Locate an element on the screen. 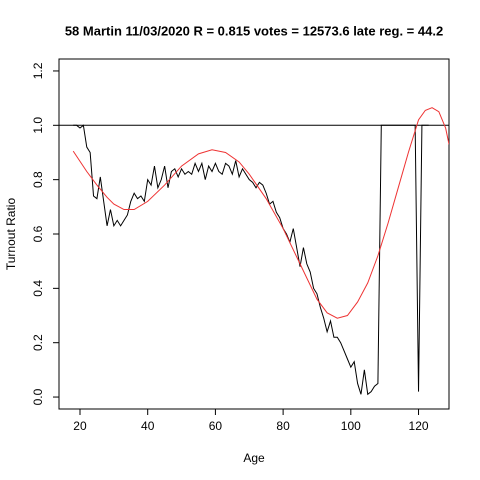 This screenshot has width=480, height=480. x-tick-label: 100 is located at coordinates (351, 426).